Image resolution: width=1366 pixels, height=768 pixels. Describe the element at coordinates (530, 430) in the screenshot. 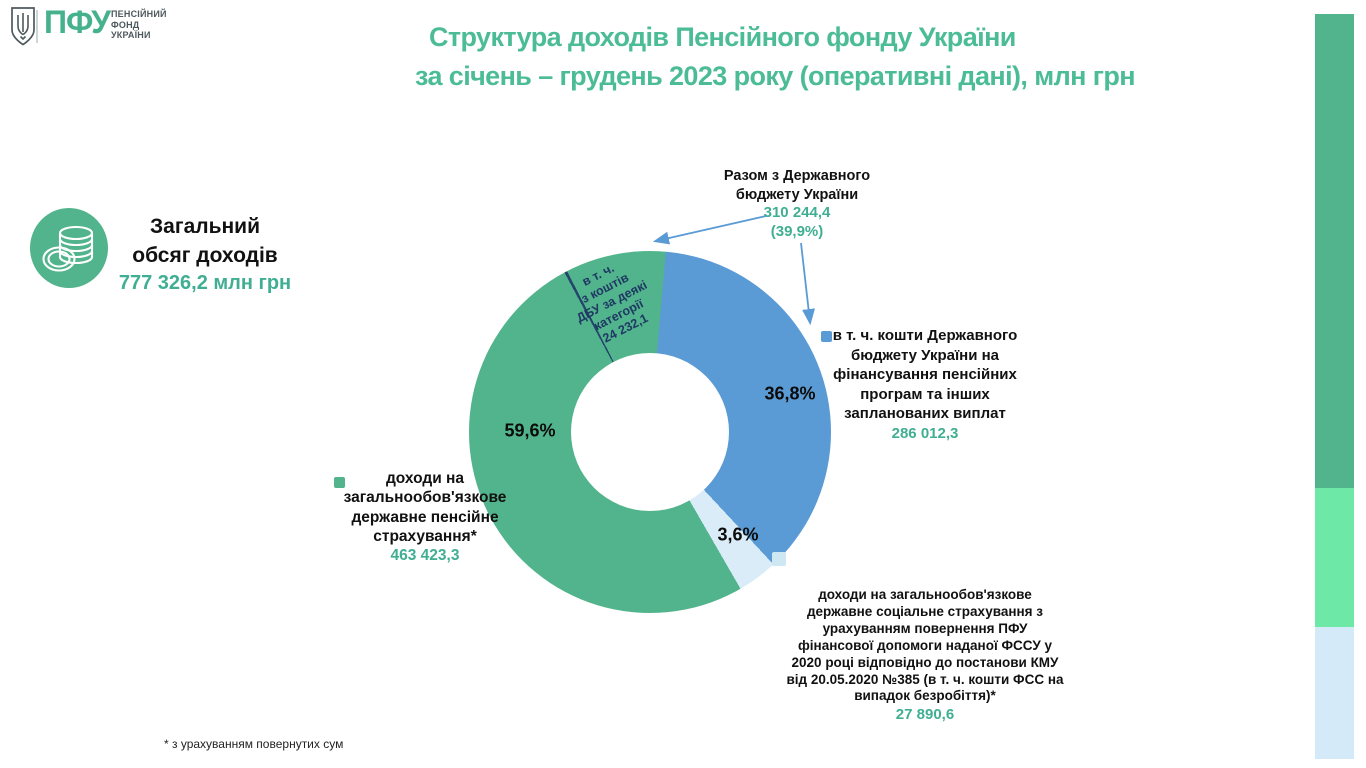

I see `green-slice-percent: 59,6%` at that location.